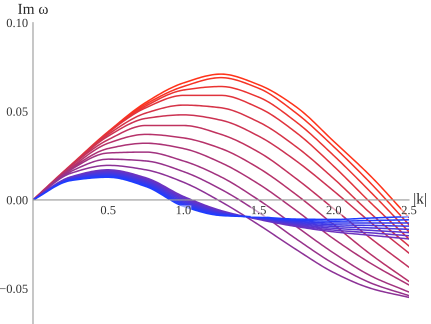  I want to click on x-tick-label: 0.5, so click(108, 210).